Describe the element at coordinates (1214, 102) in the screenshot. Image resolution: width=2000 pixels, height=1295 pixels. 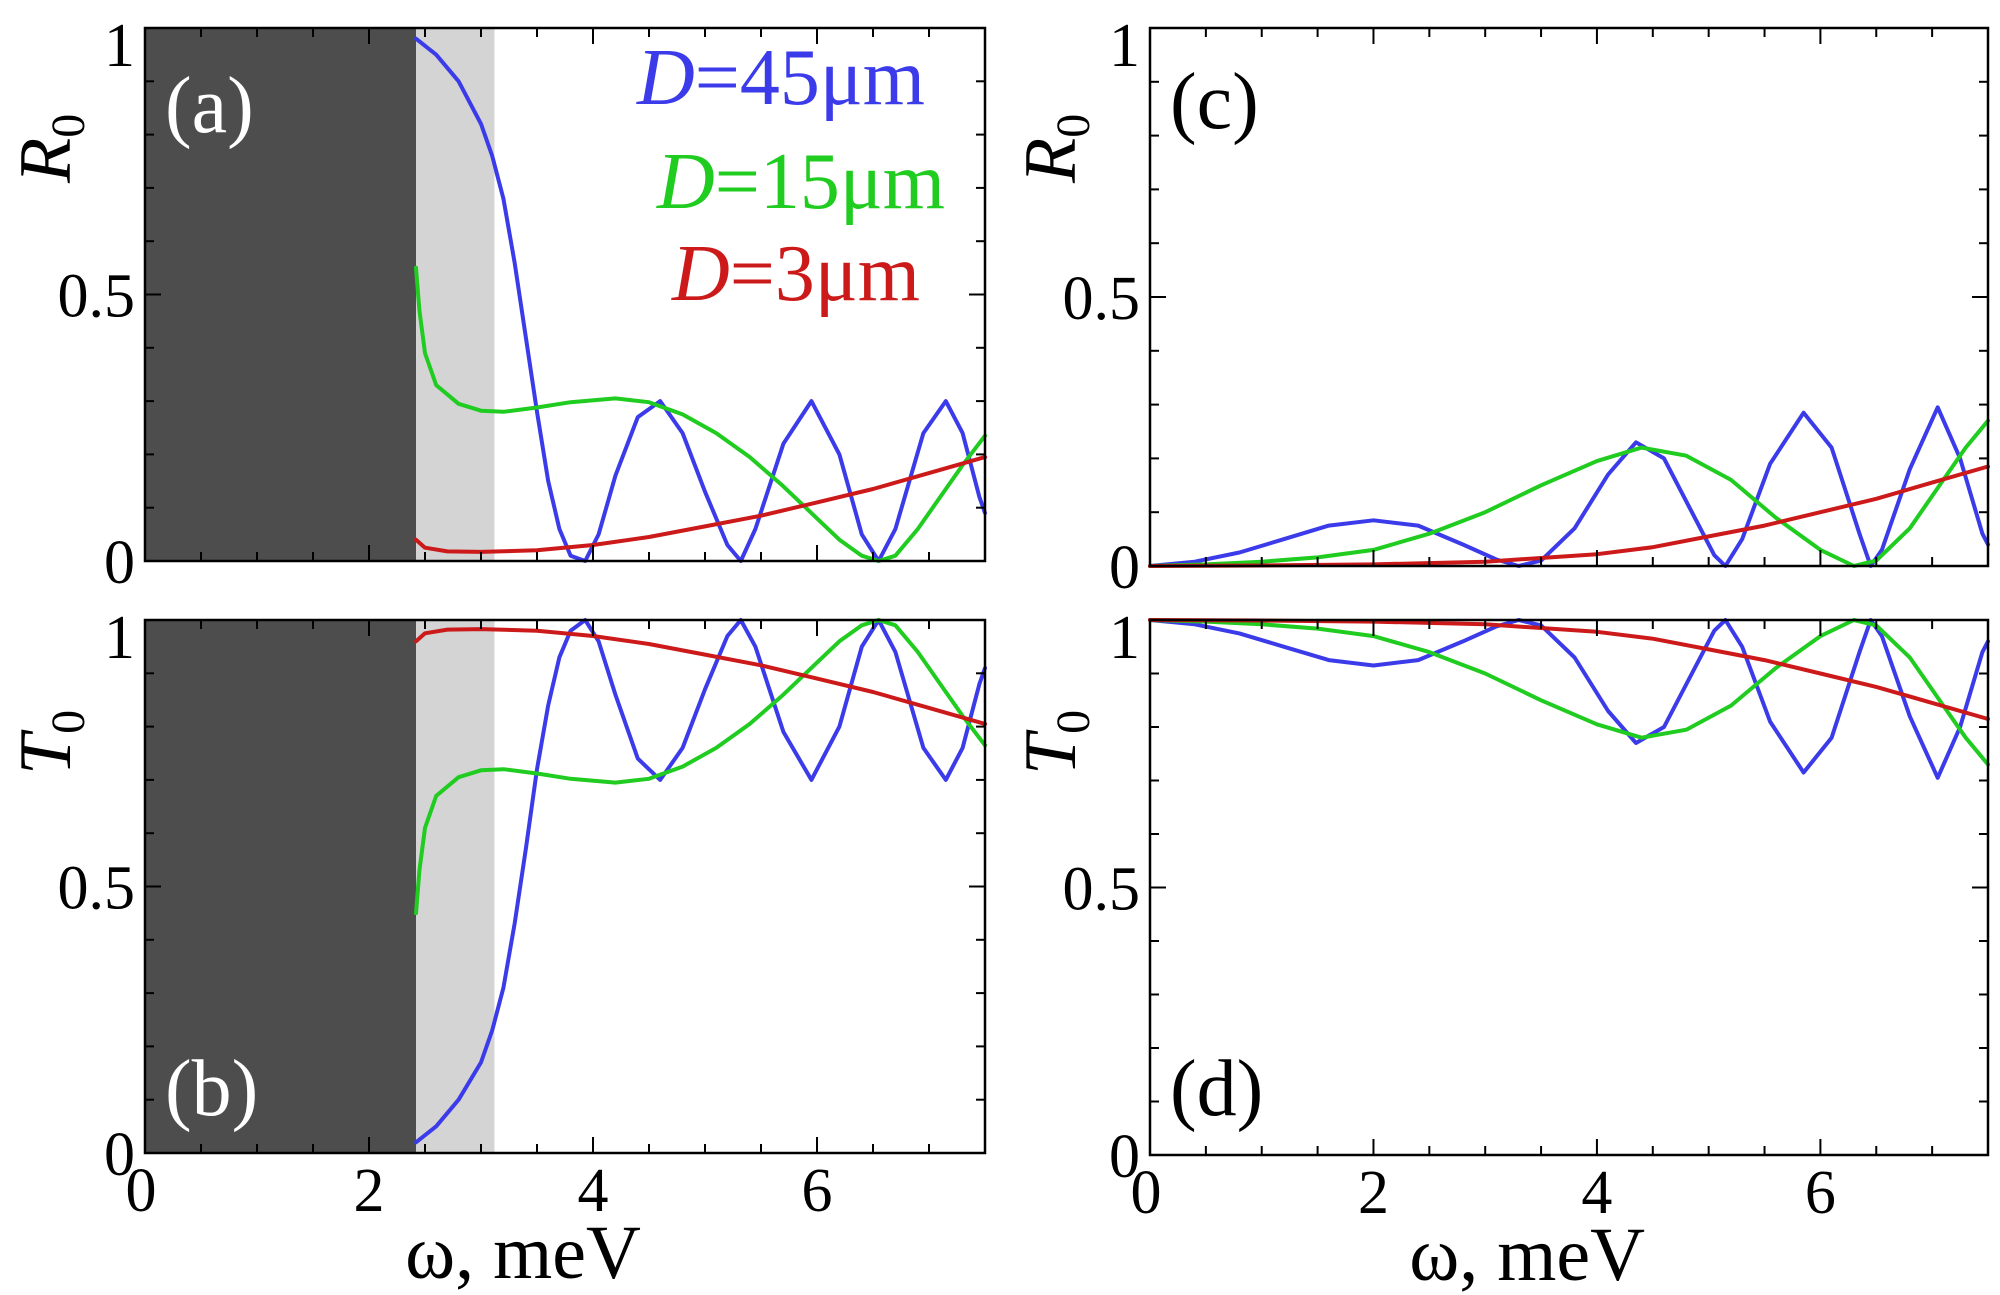
I see `panel-label: (c)` at that location.